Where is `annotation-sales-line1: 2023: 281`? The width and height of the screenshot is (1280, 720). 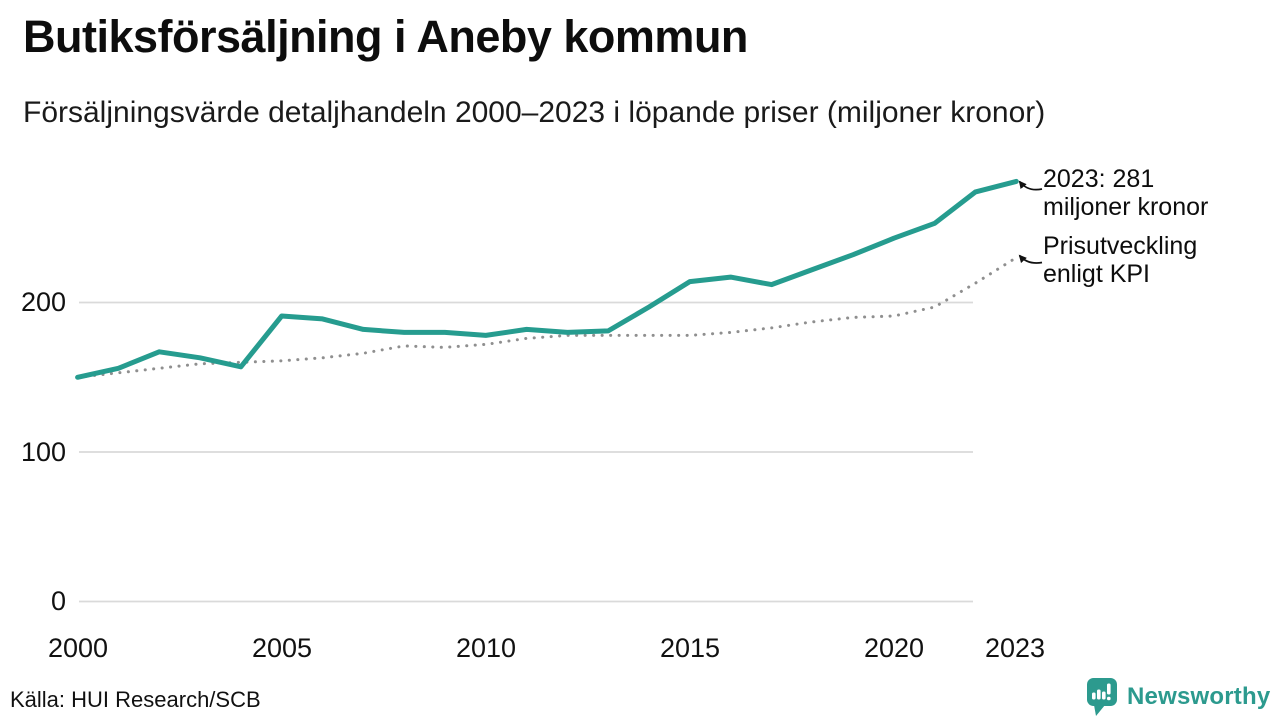 annotation-sales-line1: 2023: 281 is located at coordinates (1099, 179).